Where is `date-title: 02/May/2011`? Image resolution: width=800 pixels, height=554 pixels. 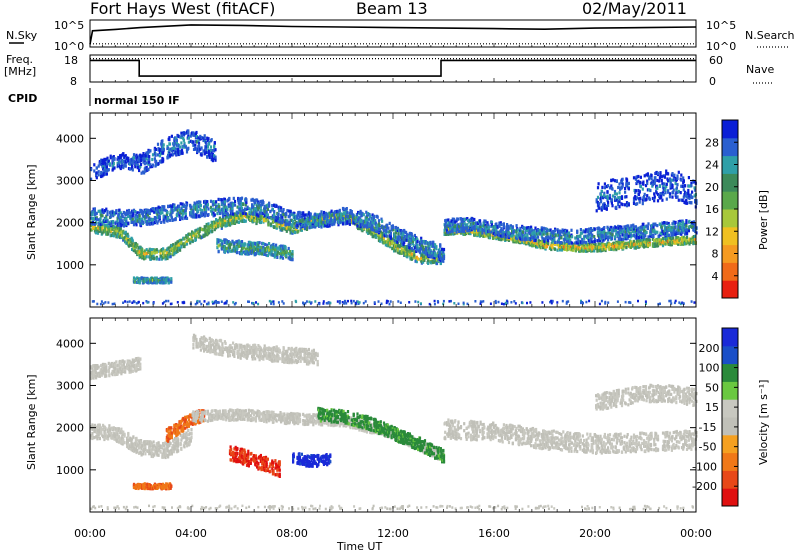 date-title: 02/May/2011 is located at coordinates (634, 9).